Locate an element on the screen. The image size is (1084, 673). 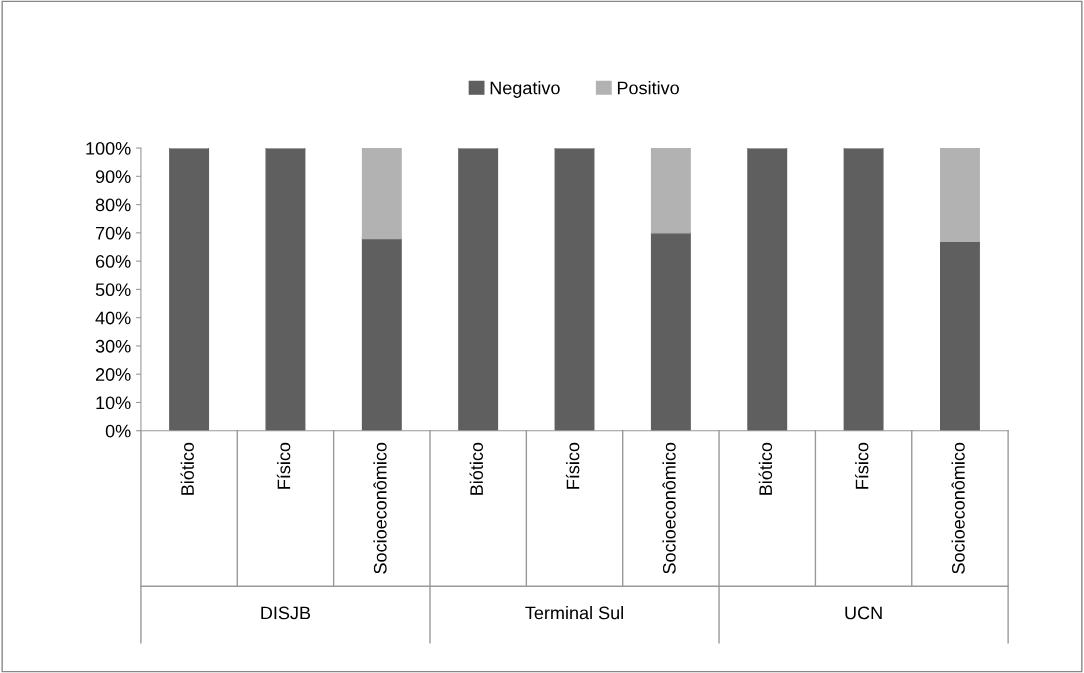
y-tick-label: 80% is located at coordinates (113, 205).